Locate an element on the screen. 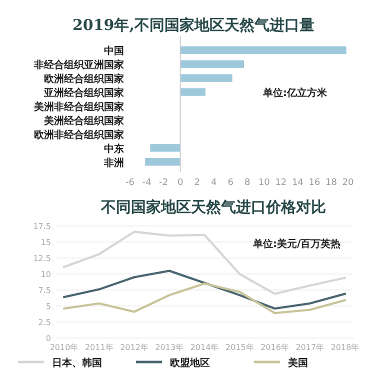 The width and height of the screenshot is (367, 381). y-tick-label: 7.5 is located at coordinates (44, 290).